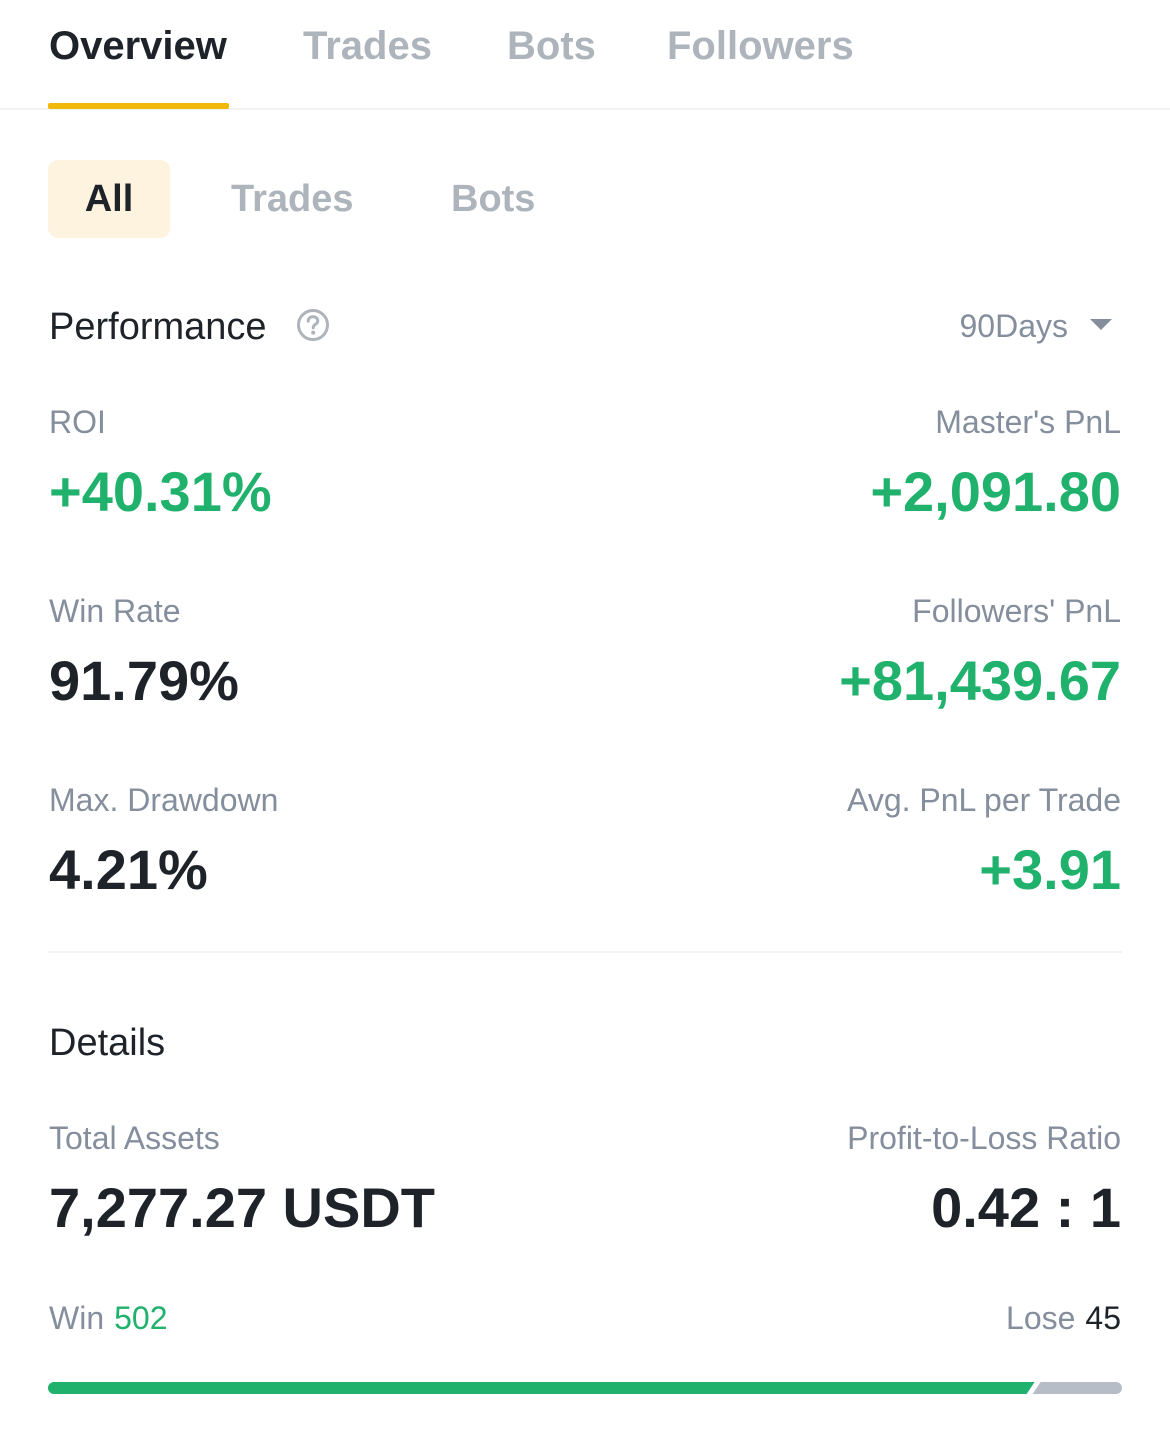 Image resolution: width=1170 pixels, height=1438 pixels. Describe the element at coordinates (134, 1138) in the screenshot. I see `total-assets-label: Total Assets` at that location.